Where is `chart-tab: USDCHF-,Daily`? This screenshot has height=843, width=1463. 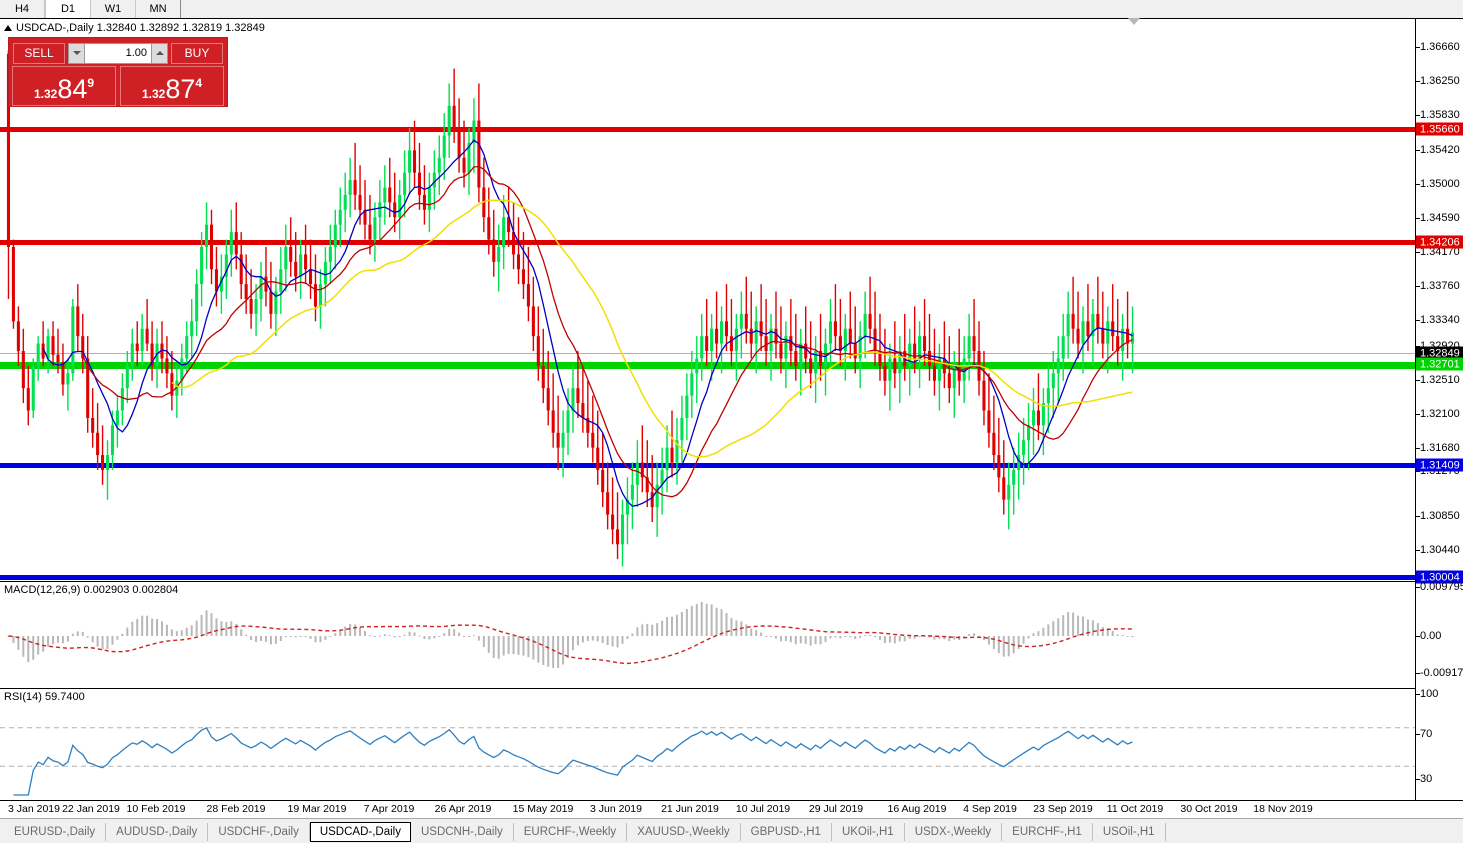 chart-tab: USDCHF-,Daily is located at coordinates (259, 831).